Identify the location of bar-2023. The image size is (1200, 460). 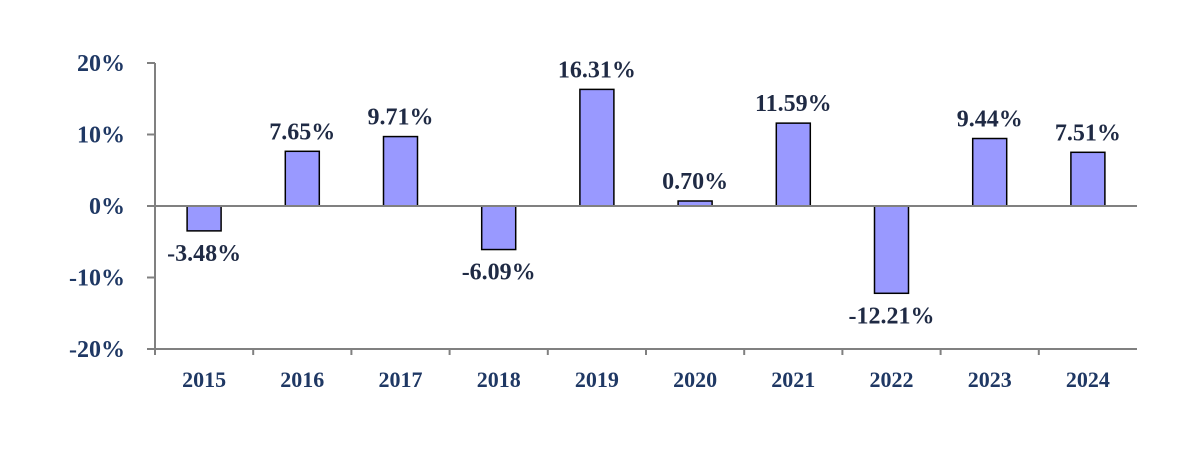
(989, 172).